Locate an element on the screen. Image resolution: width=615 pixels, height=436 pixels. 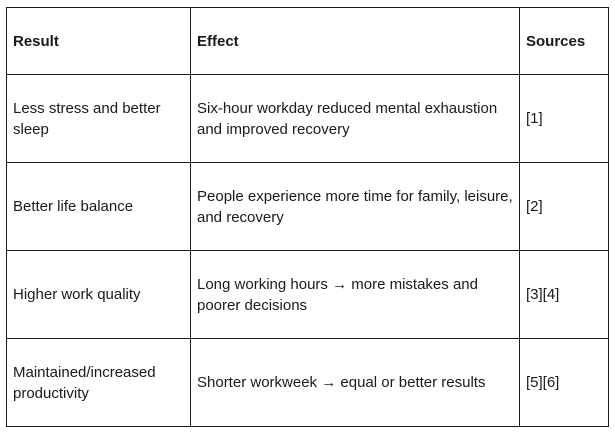
header-sources: Sources is located at coordinates (564, 41).